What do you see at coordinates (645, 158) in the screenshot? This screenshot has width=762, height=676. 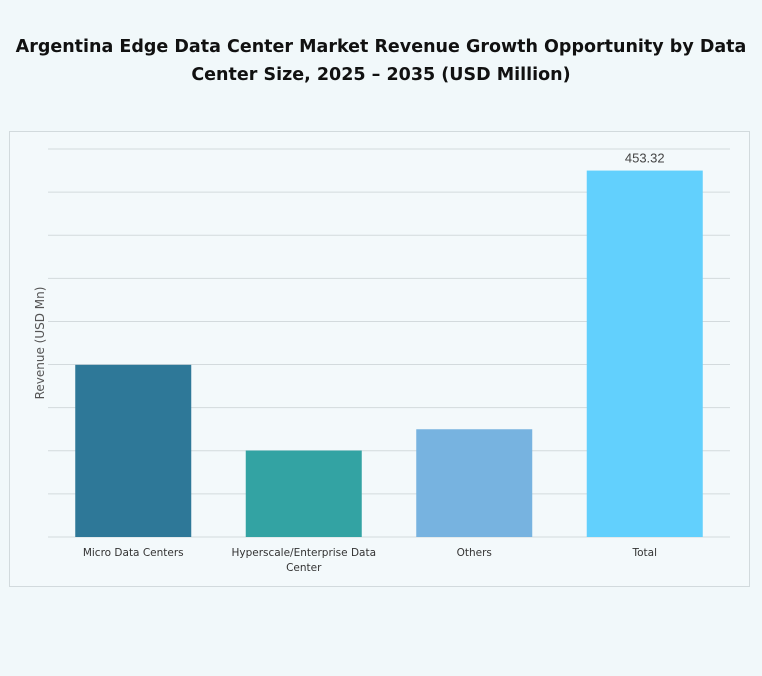 I see `data-label: 453.32` at bounding box center [645, 158].